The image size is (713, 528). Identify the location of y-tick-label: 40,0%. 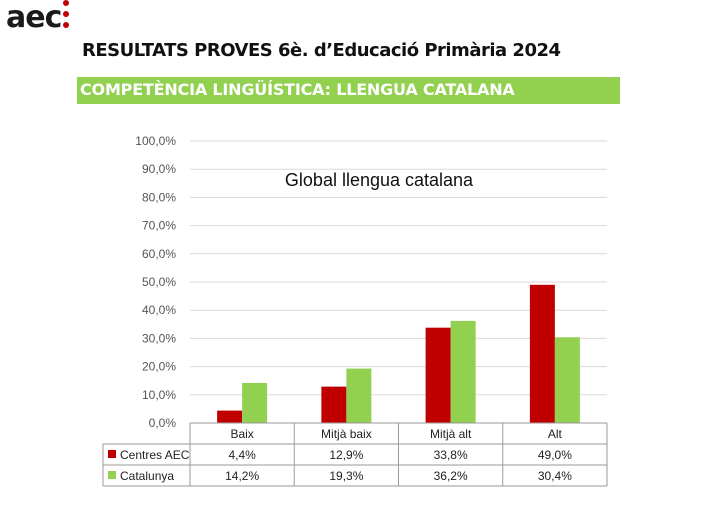
(159, 310).